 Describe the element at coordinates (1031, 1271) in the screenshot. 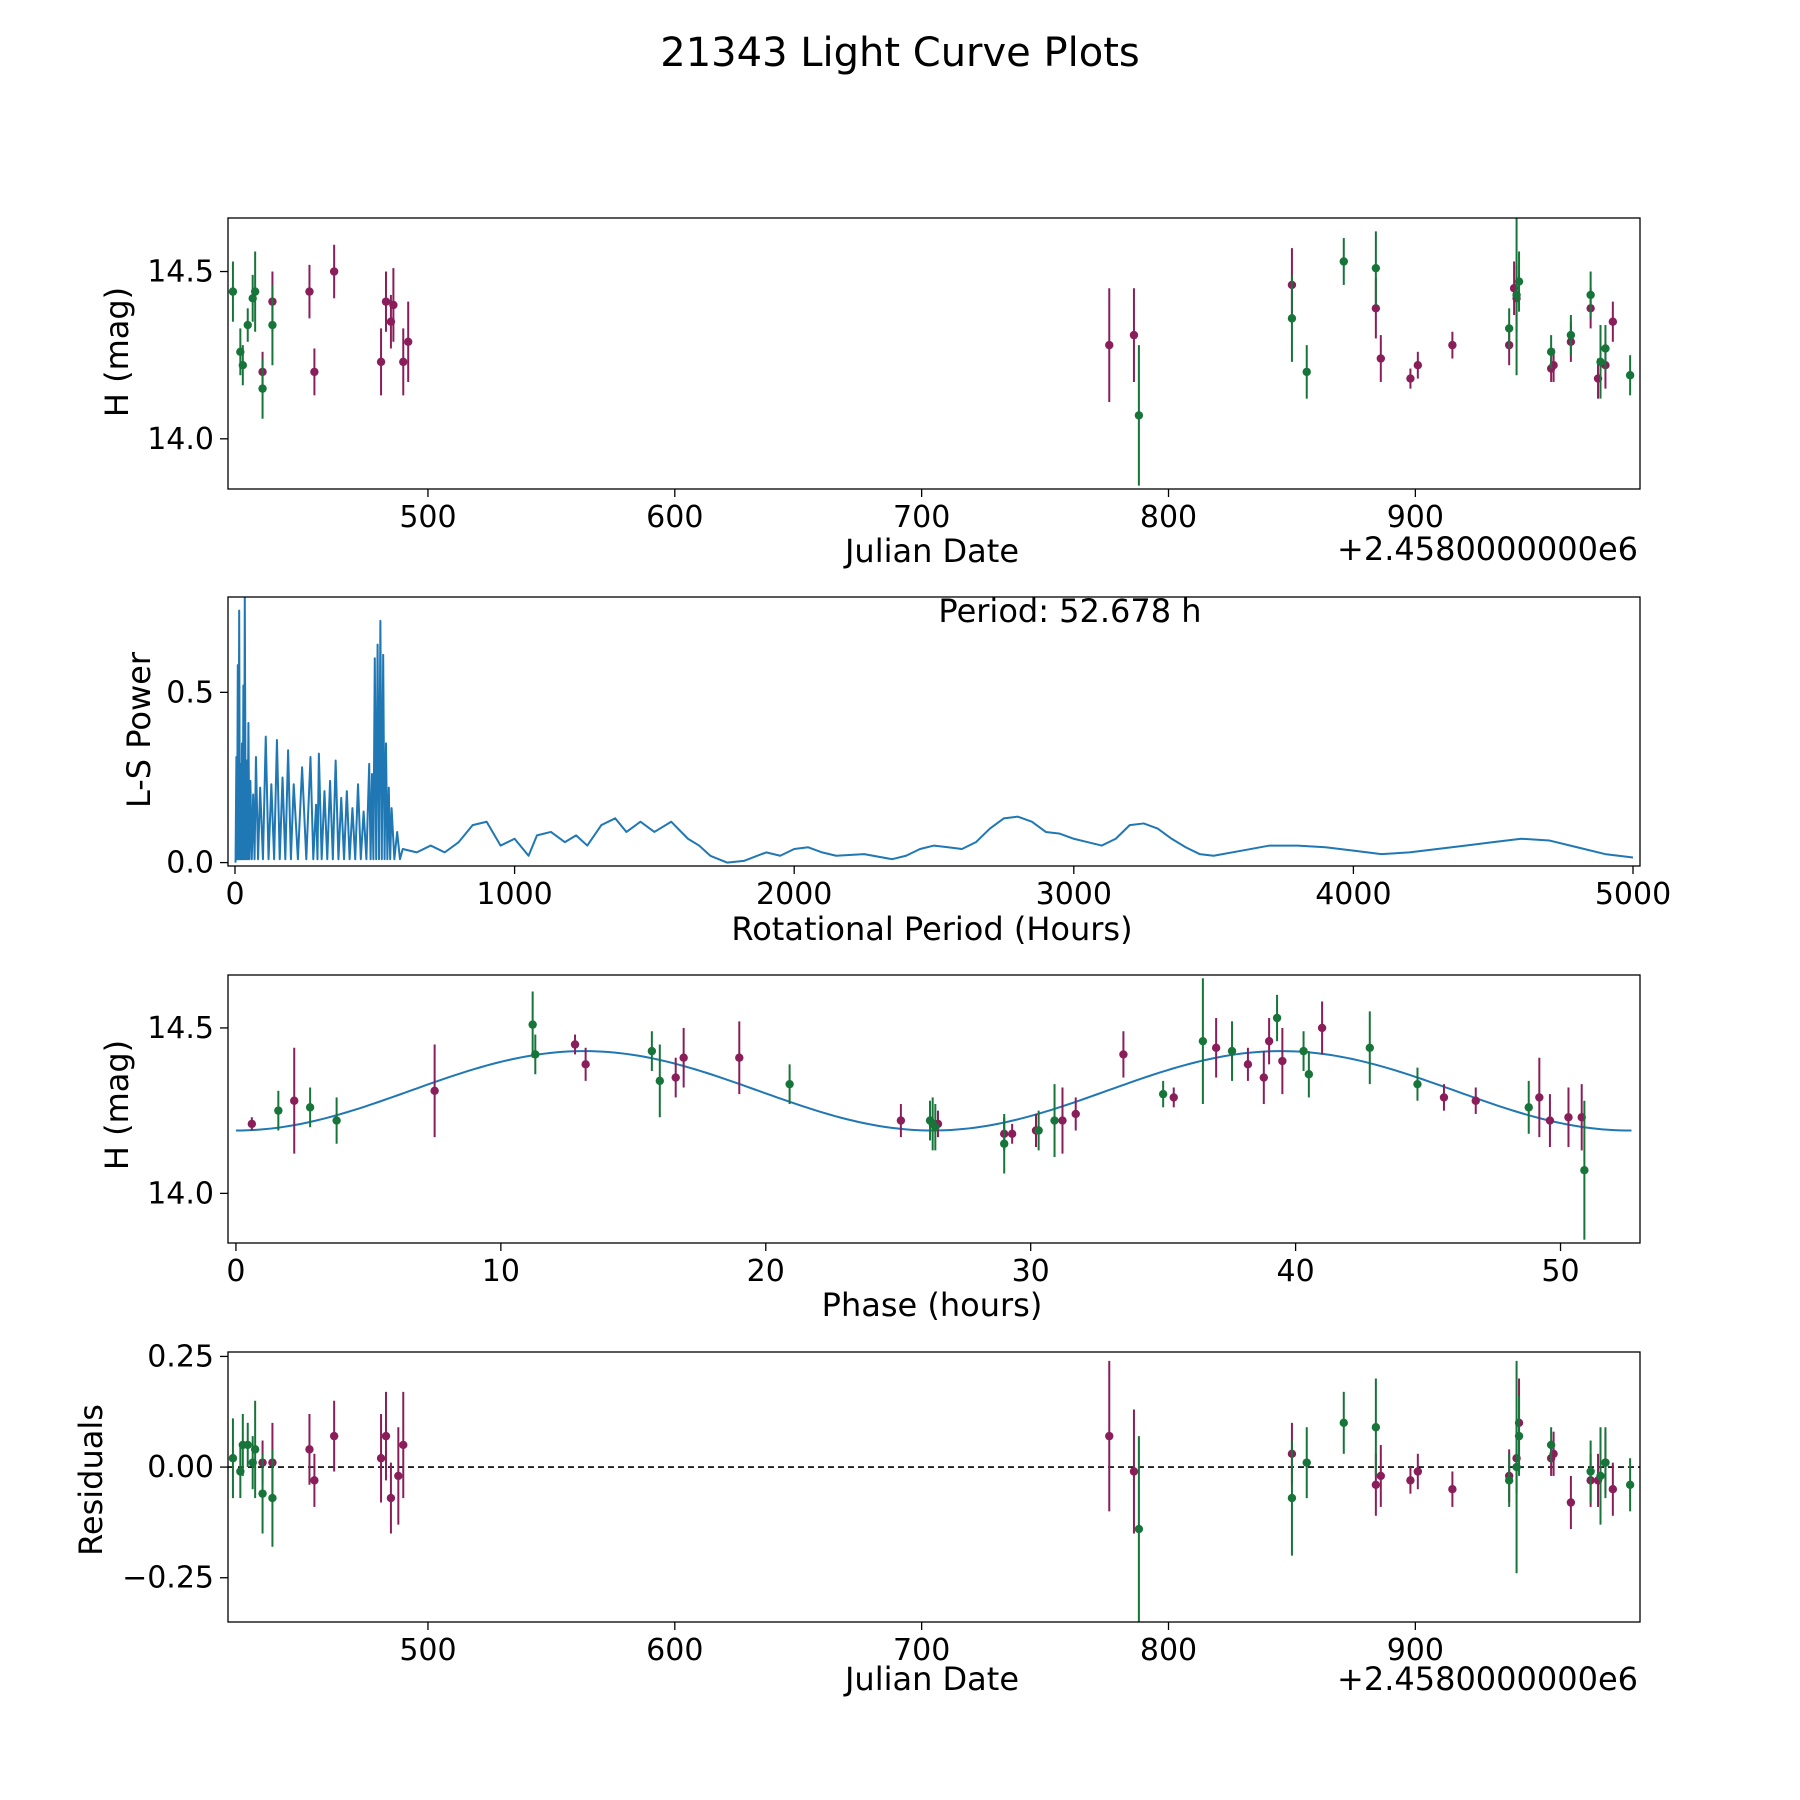

I see `x-tick-label: 30` at that location.